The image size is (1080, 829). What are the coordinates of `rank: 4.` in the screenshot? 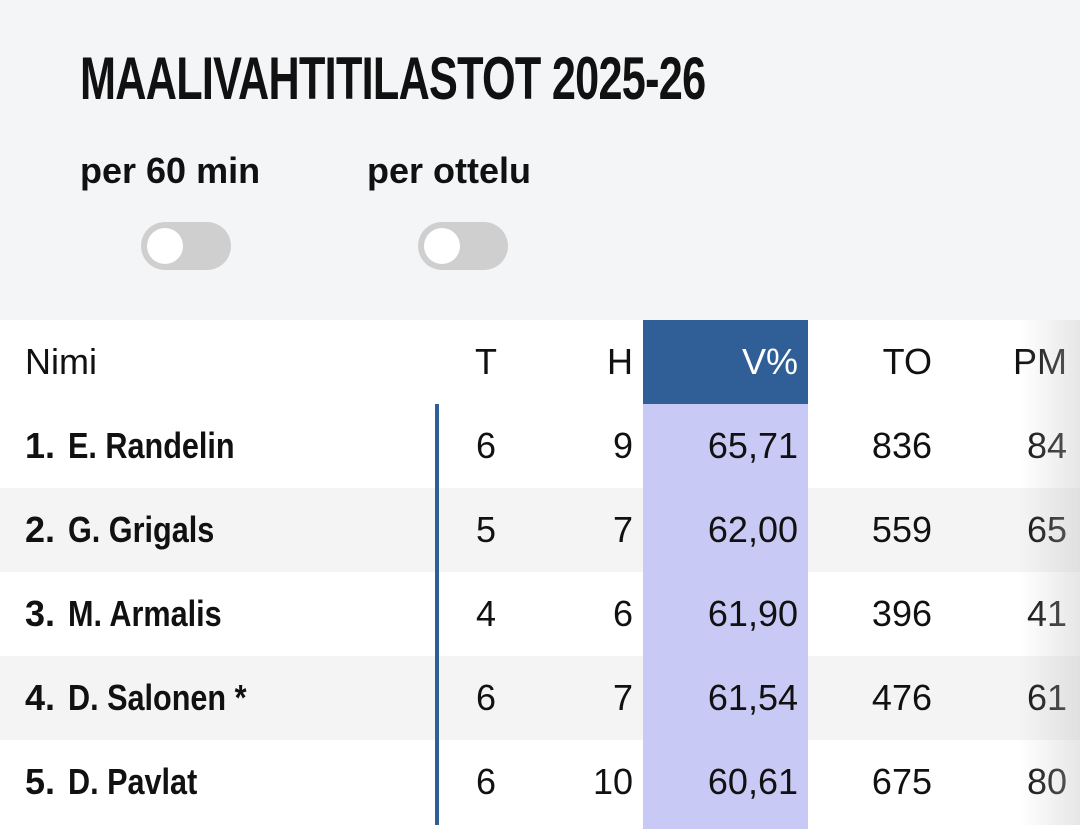 It's located at (40, 697).